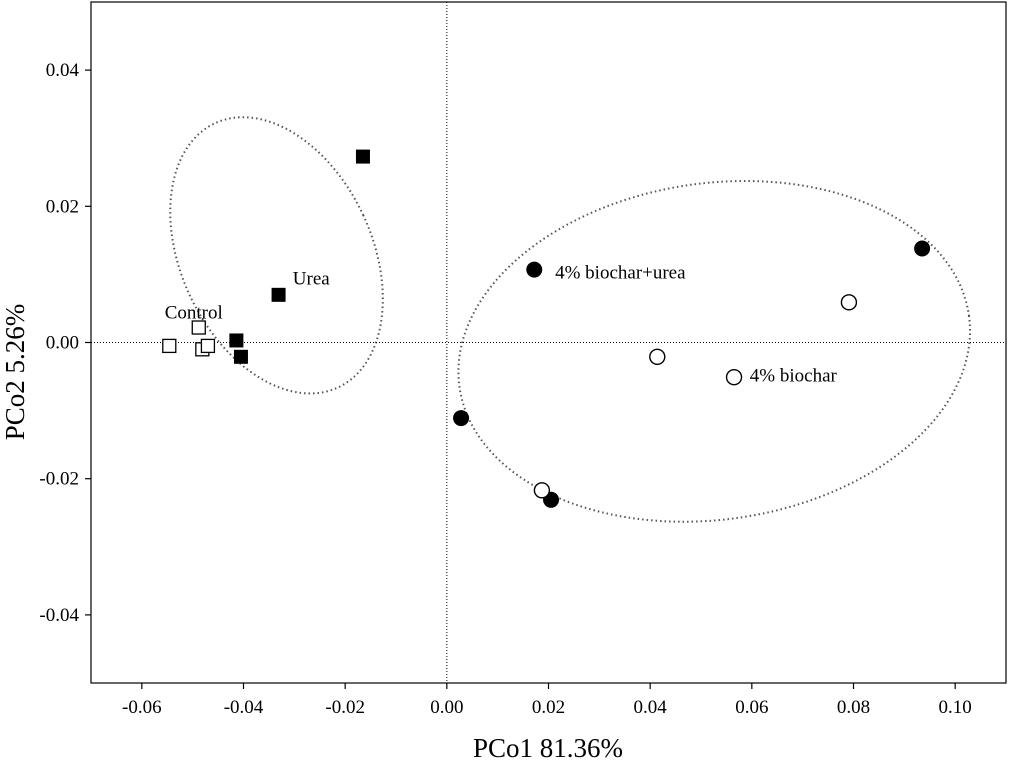  What do you see at coordinates (853, 707) in the screenshot?
I see `x-tick-label: 0.08` at bounding box center [853, 707].